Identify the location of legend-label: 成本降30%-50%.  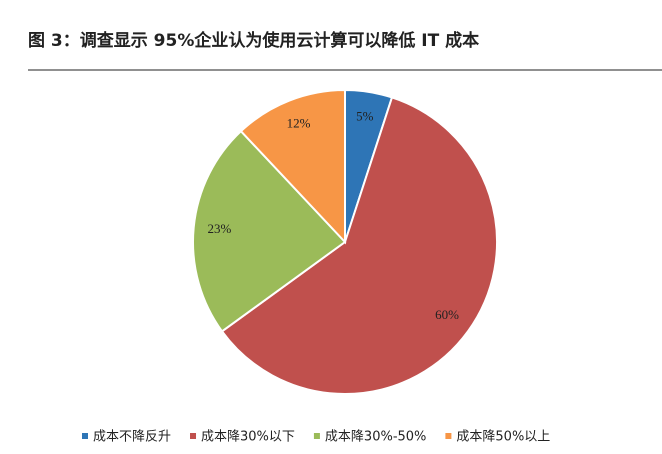
(375, 437).